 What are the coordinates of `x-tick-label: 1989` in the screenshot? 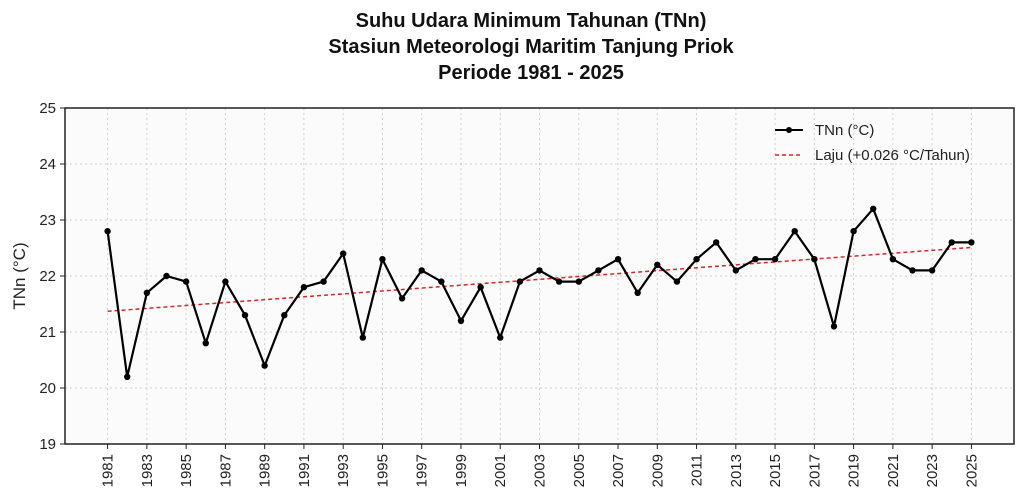 It's located at (265, 470).